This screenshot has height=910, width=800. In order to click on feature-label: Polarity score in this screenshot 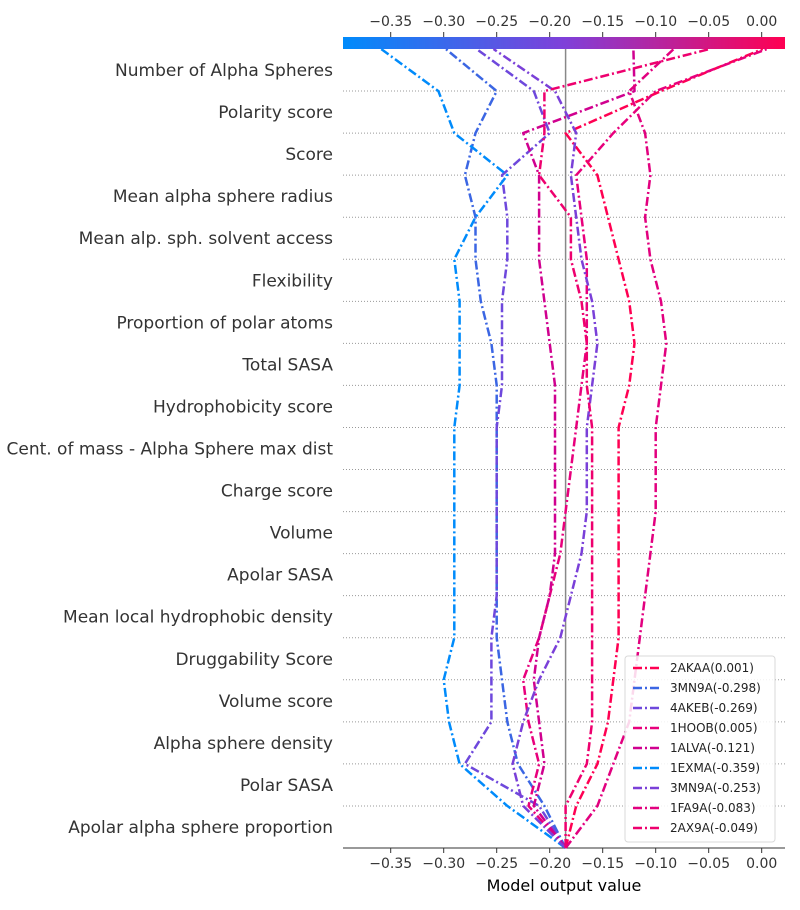, I will do `click(275, 113)`.